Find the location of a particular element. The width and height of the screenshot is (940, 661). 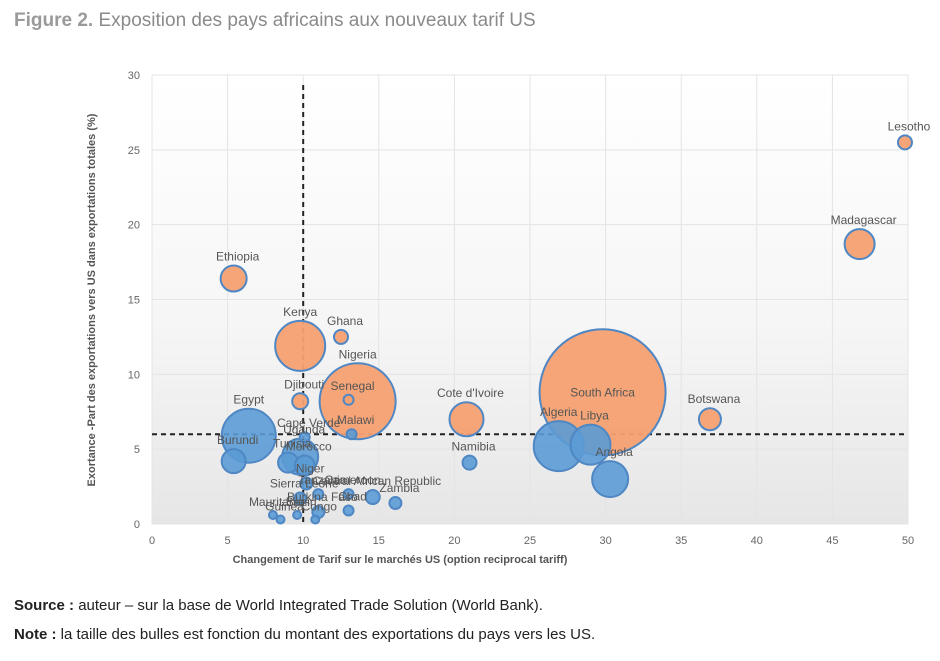

x-tick-label: 30 is located at coordinates (605, 541).